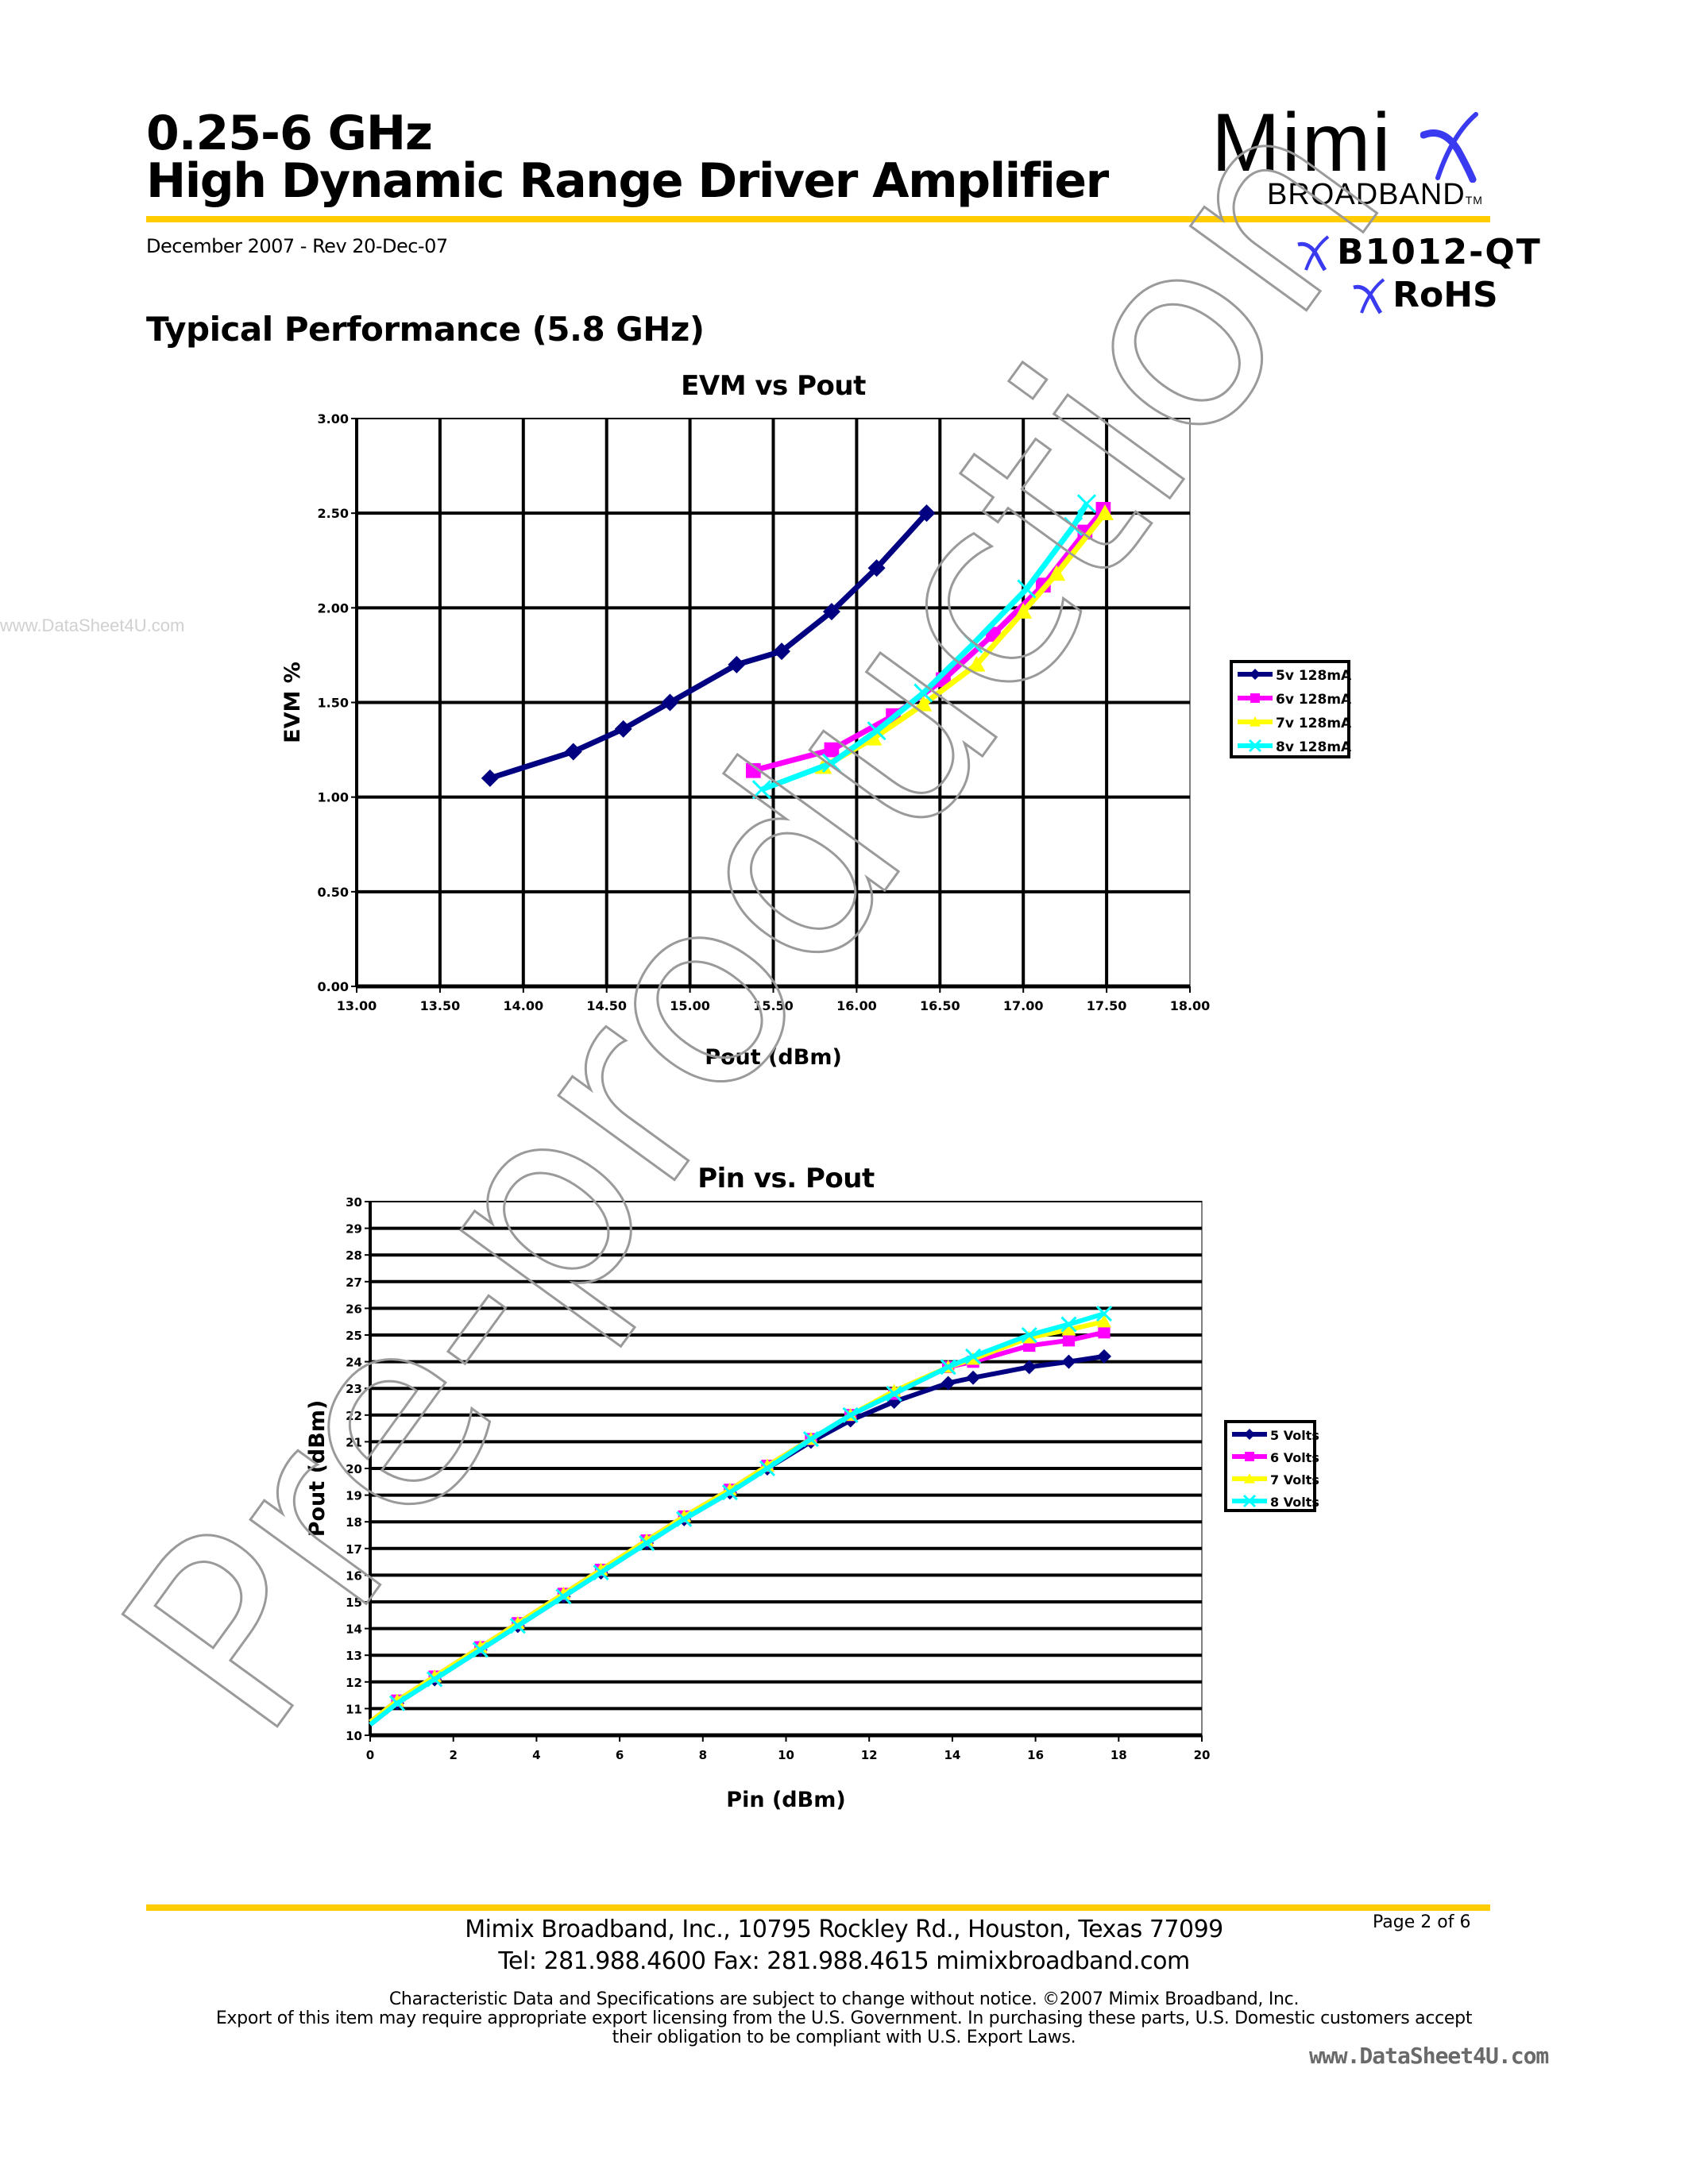  What do you see at coordinates (354, 1736) in the screenshot?
I see `y-tick-label: 10` at bounding box center [354, 1736].